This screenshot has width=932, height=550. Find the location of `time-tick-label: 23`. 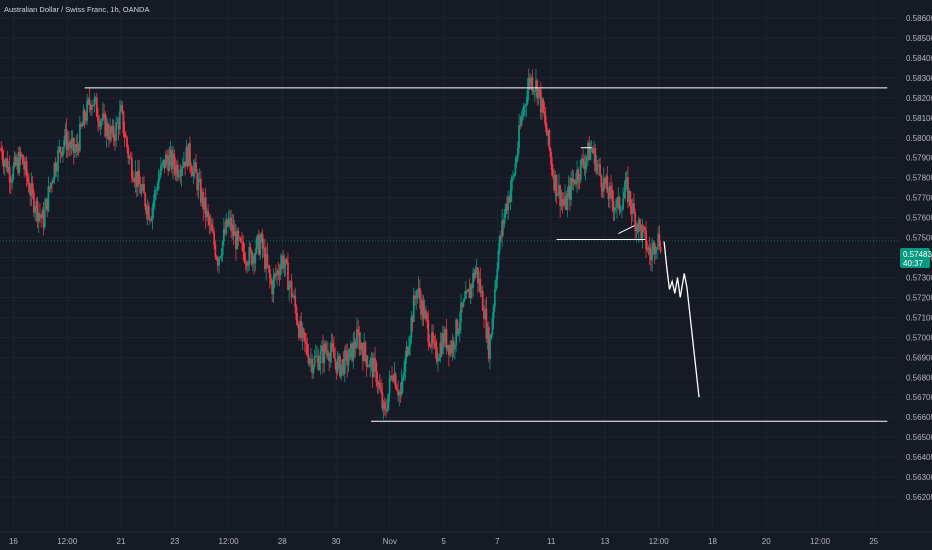

time-tick-label: 23 is located at coordinates (174, 541).